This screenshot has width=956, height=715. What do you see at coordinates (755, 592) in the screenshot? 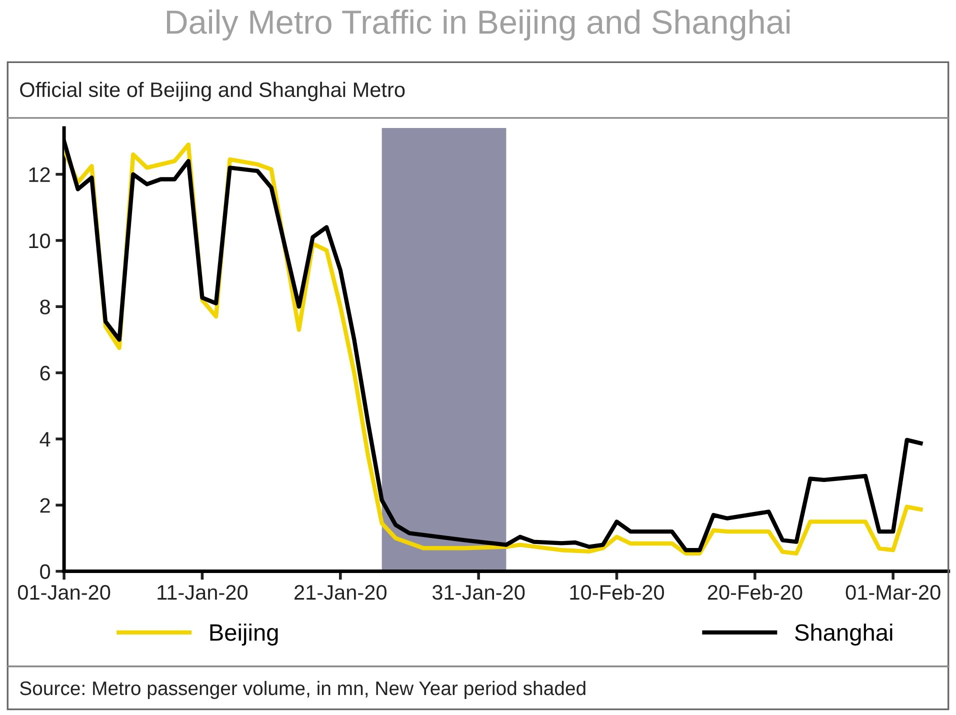
I see `x-tick-label: 20-Feb-20` at bounding box center [755, 592].